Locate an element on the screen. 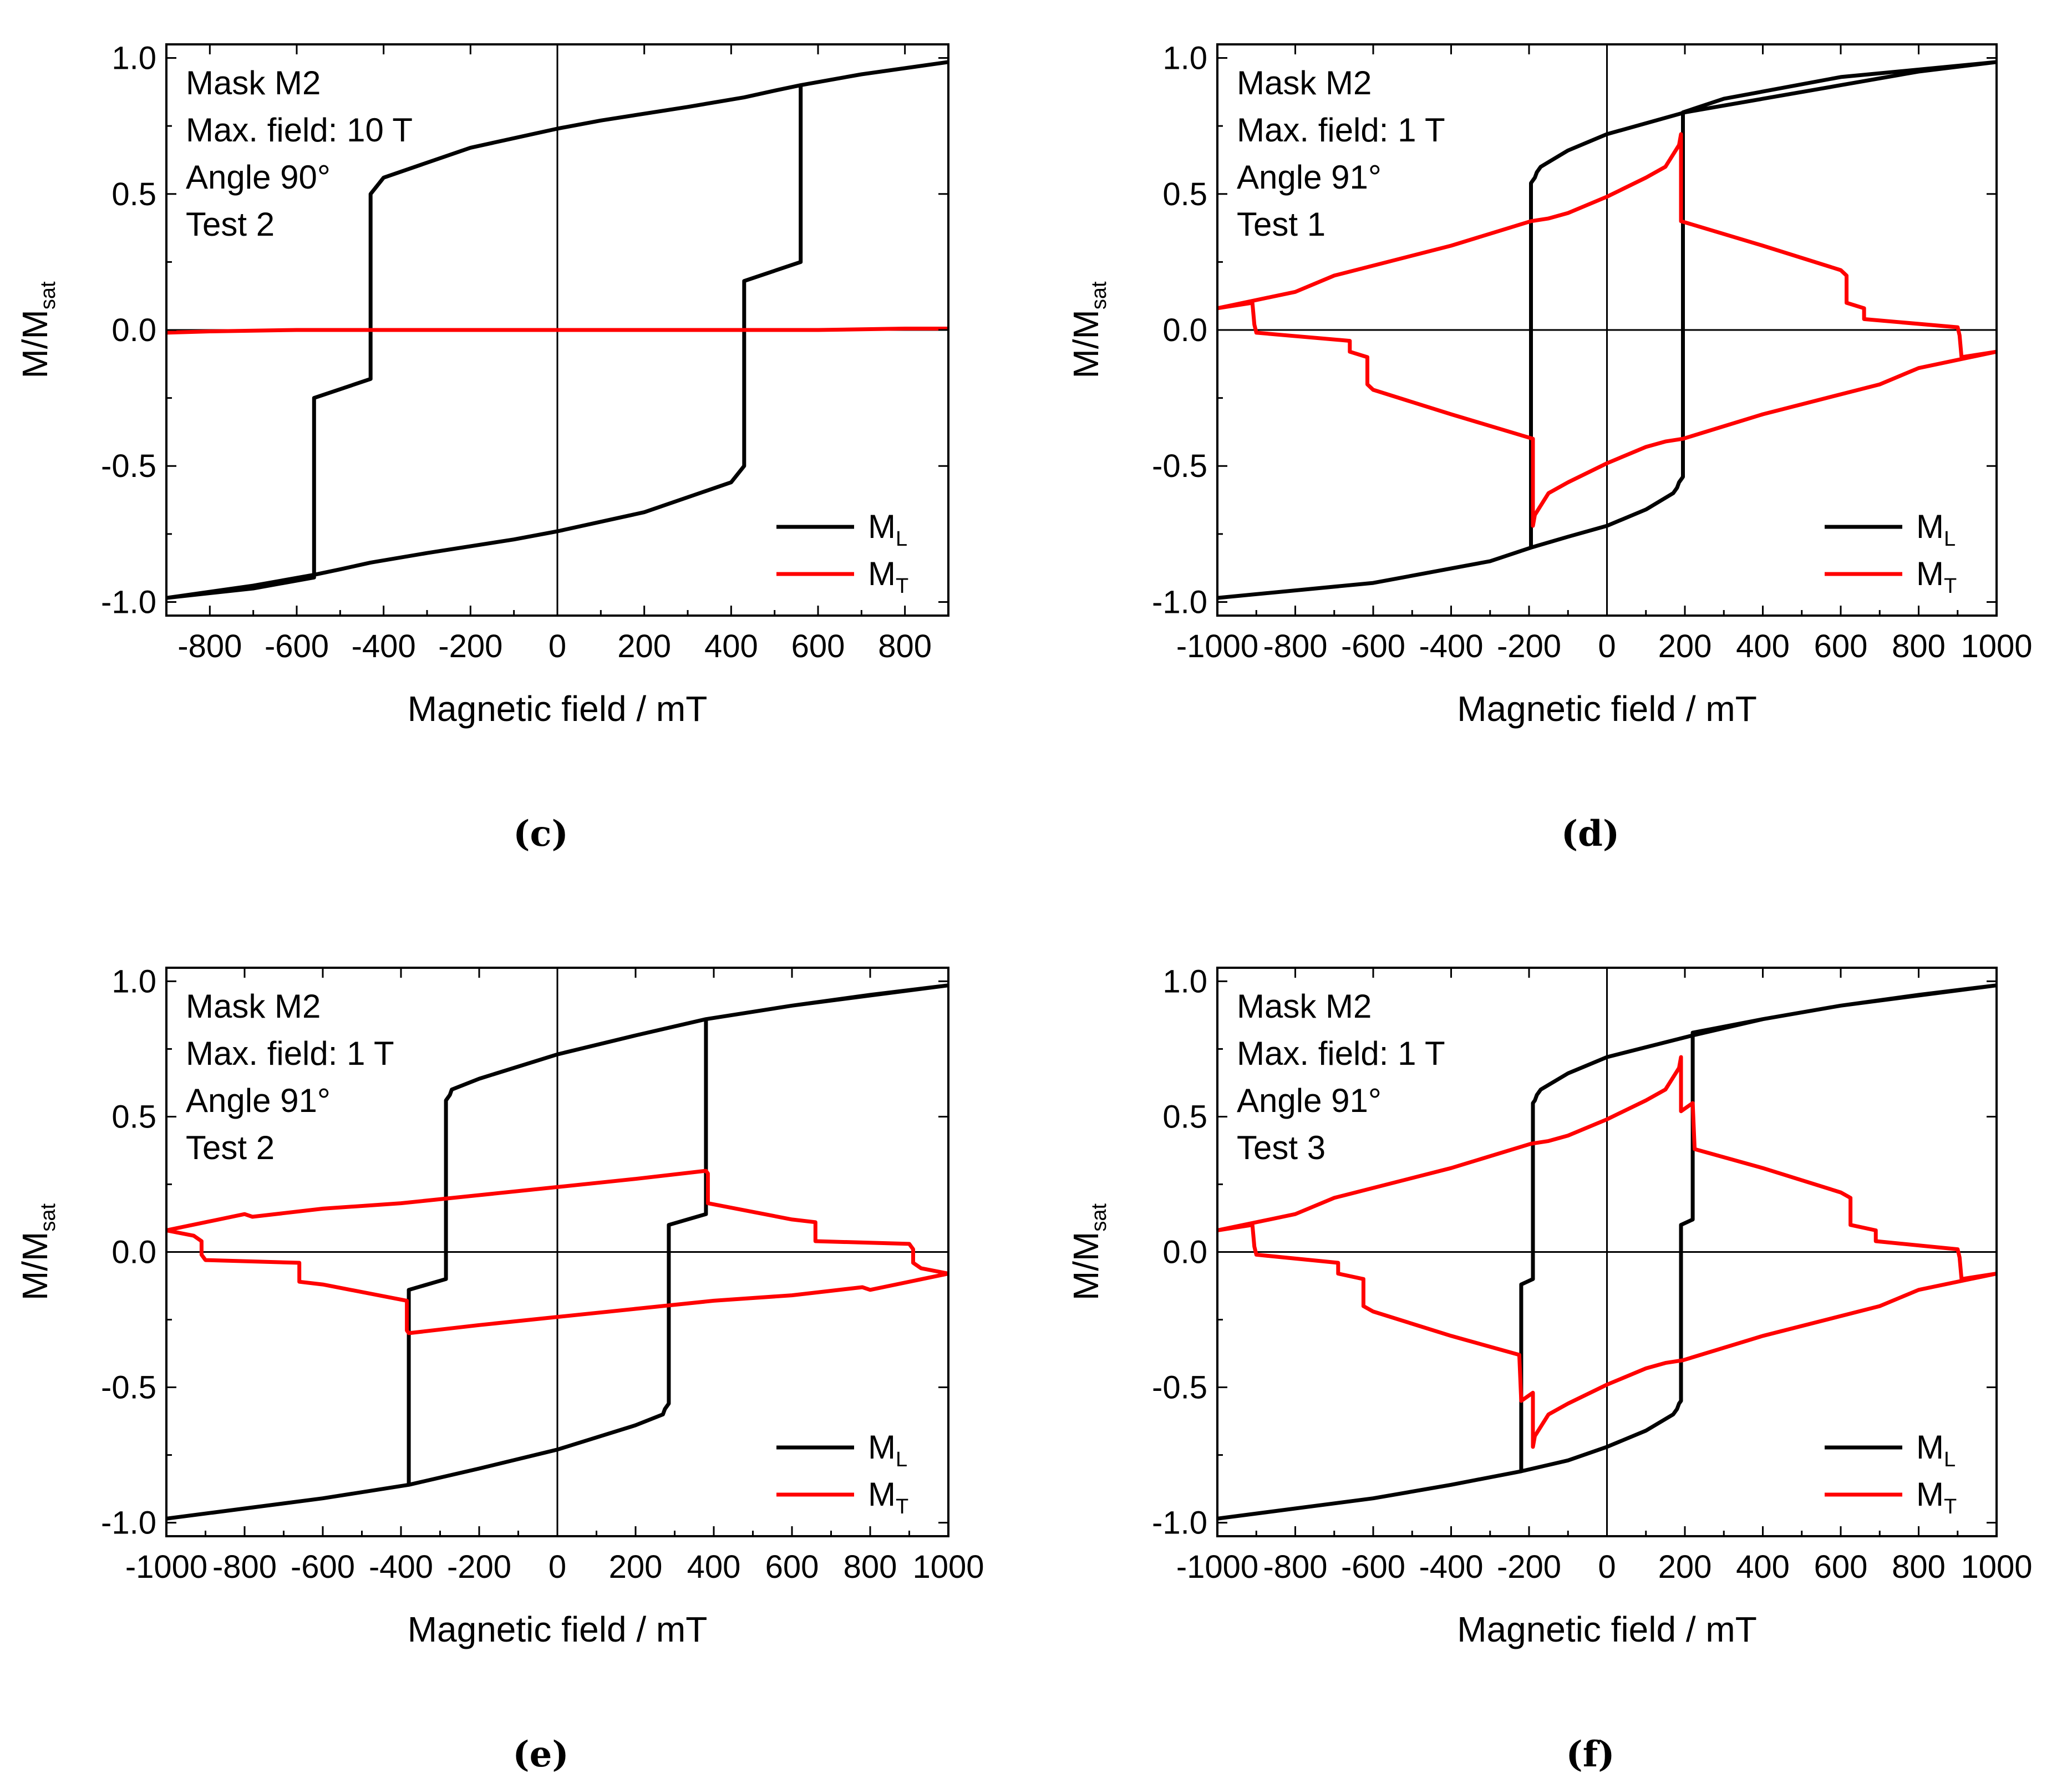 This screenshot has width=2072, height=1783. annotation-line: Test 3 is located at coordinates (1281, 1147).